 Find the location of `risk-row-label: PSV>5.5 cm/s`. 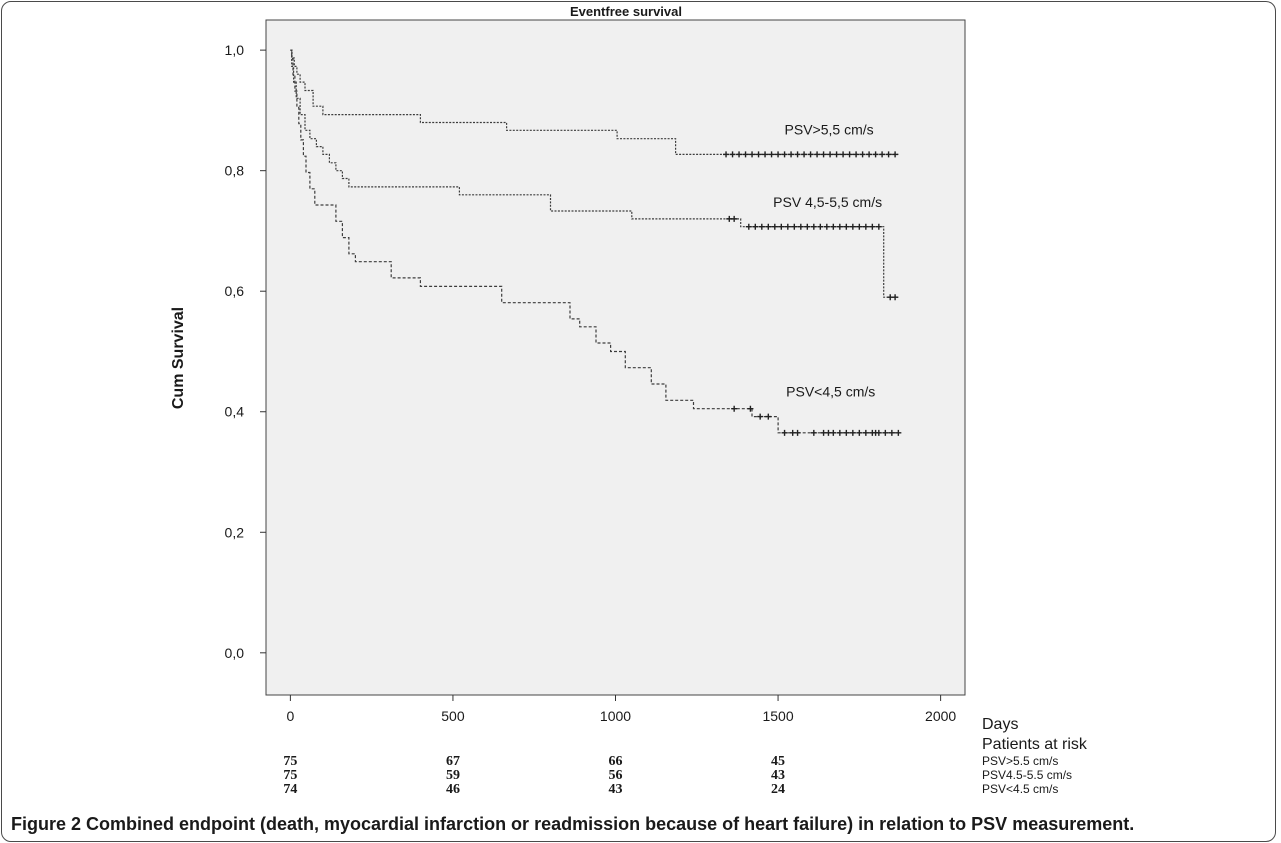

risk-row-label: PSV>5.5 cm/s is located at coordinates (1020, 761).